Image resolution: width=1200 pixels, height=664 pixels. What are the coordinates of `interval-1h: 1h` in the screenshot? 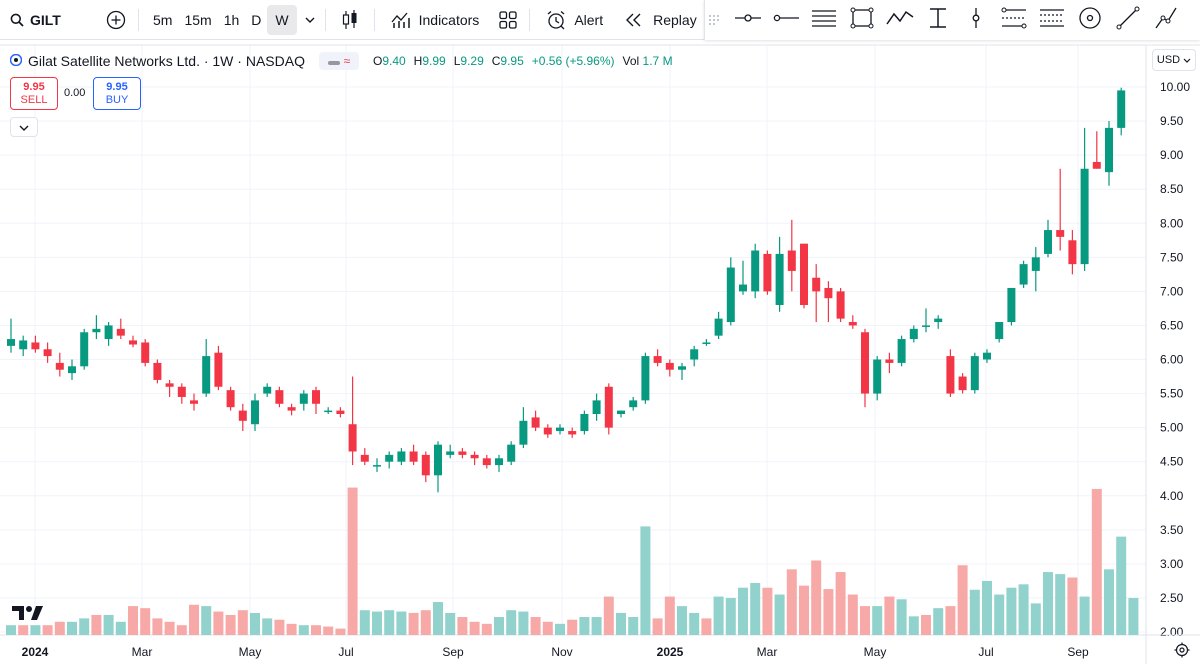 It's located at (231, 20).